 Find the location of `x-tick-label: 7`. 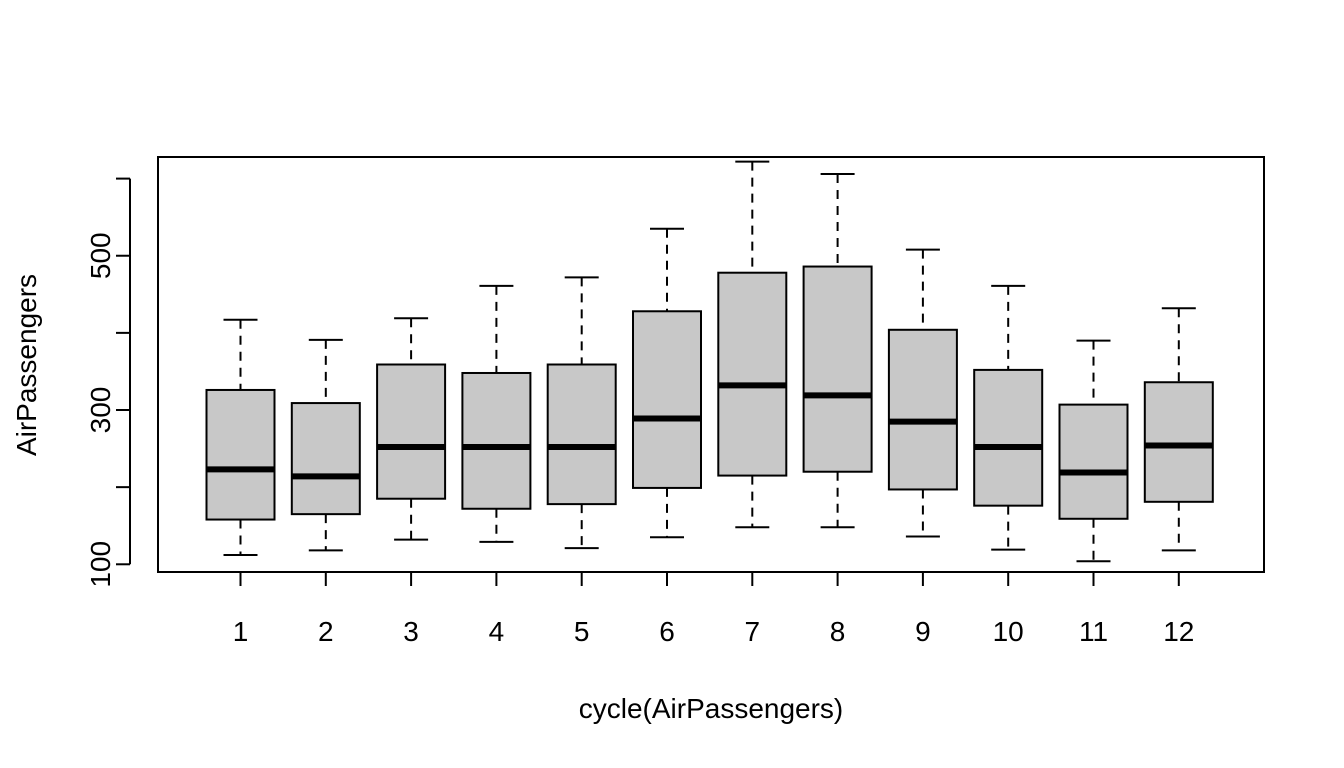

x-tick-label: 7 is located at coordinates (753, 631).